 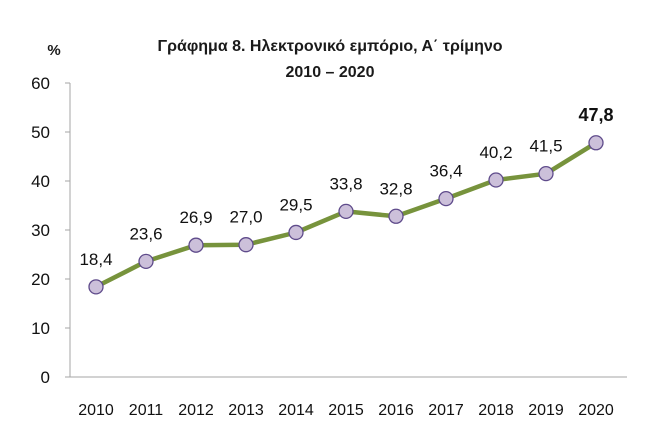 I want to click on x-tick-label: 2018, so click(x=496, y=410).